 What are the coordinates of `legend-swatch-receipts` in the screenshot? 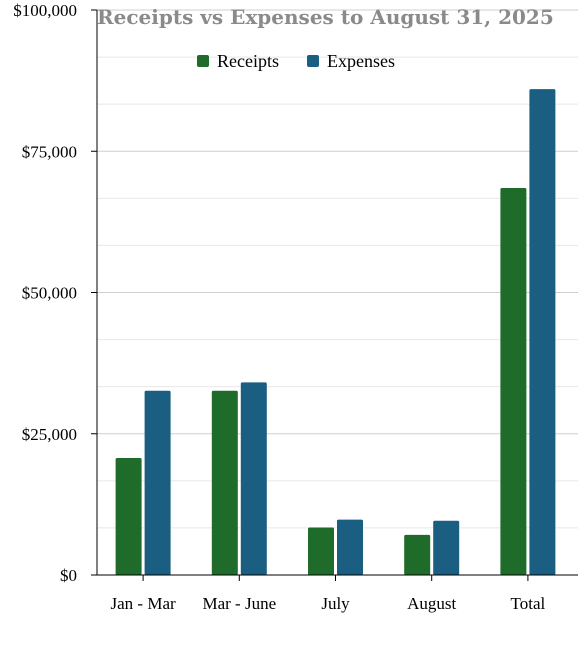 It's located at (203, 61).